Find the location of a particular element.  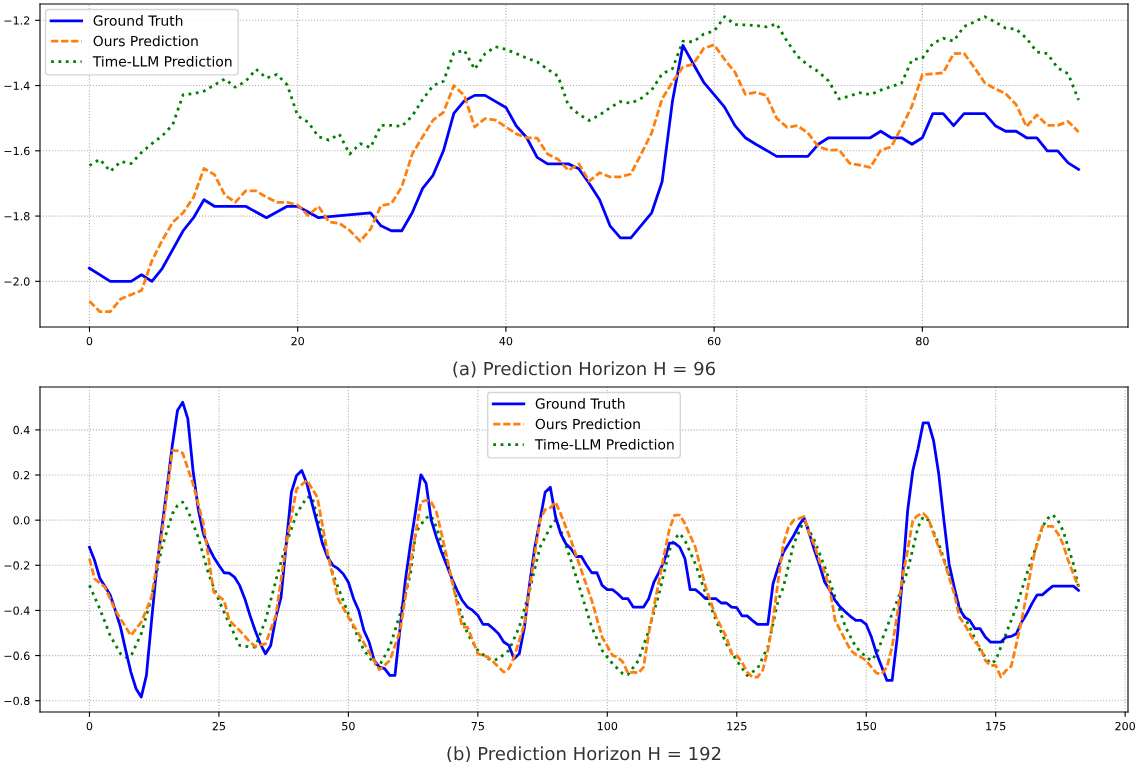

x-tick-label: 20 is located at coordinates (298, 341).